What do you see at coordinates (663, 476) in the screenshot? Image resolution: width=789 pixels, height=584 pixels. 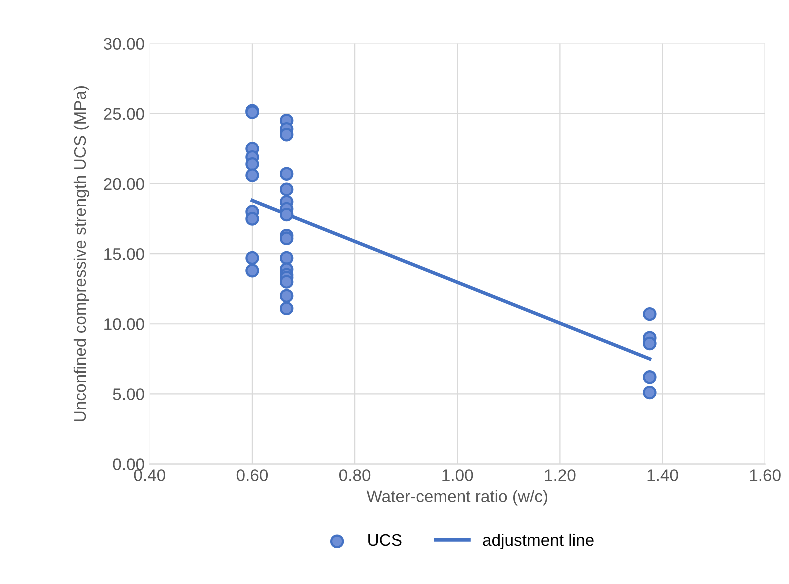 I see `x-tick-label: 1.40` at bounding box center [663, 476].